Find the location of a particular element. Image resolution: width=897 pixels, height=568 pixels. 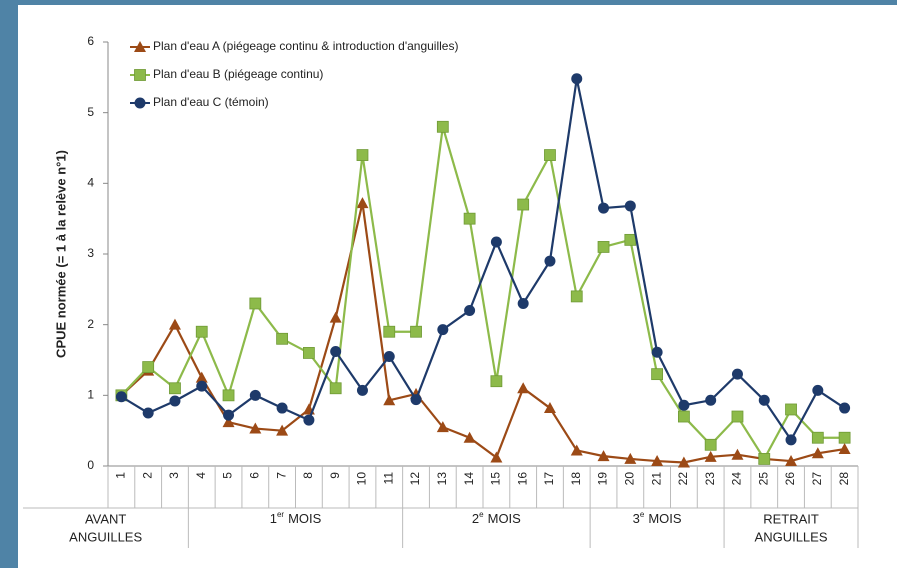

x-tick-label: 7 is located at coordinates (281, 475).